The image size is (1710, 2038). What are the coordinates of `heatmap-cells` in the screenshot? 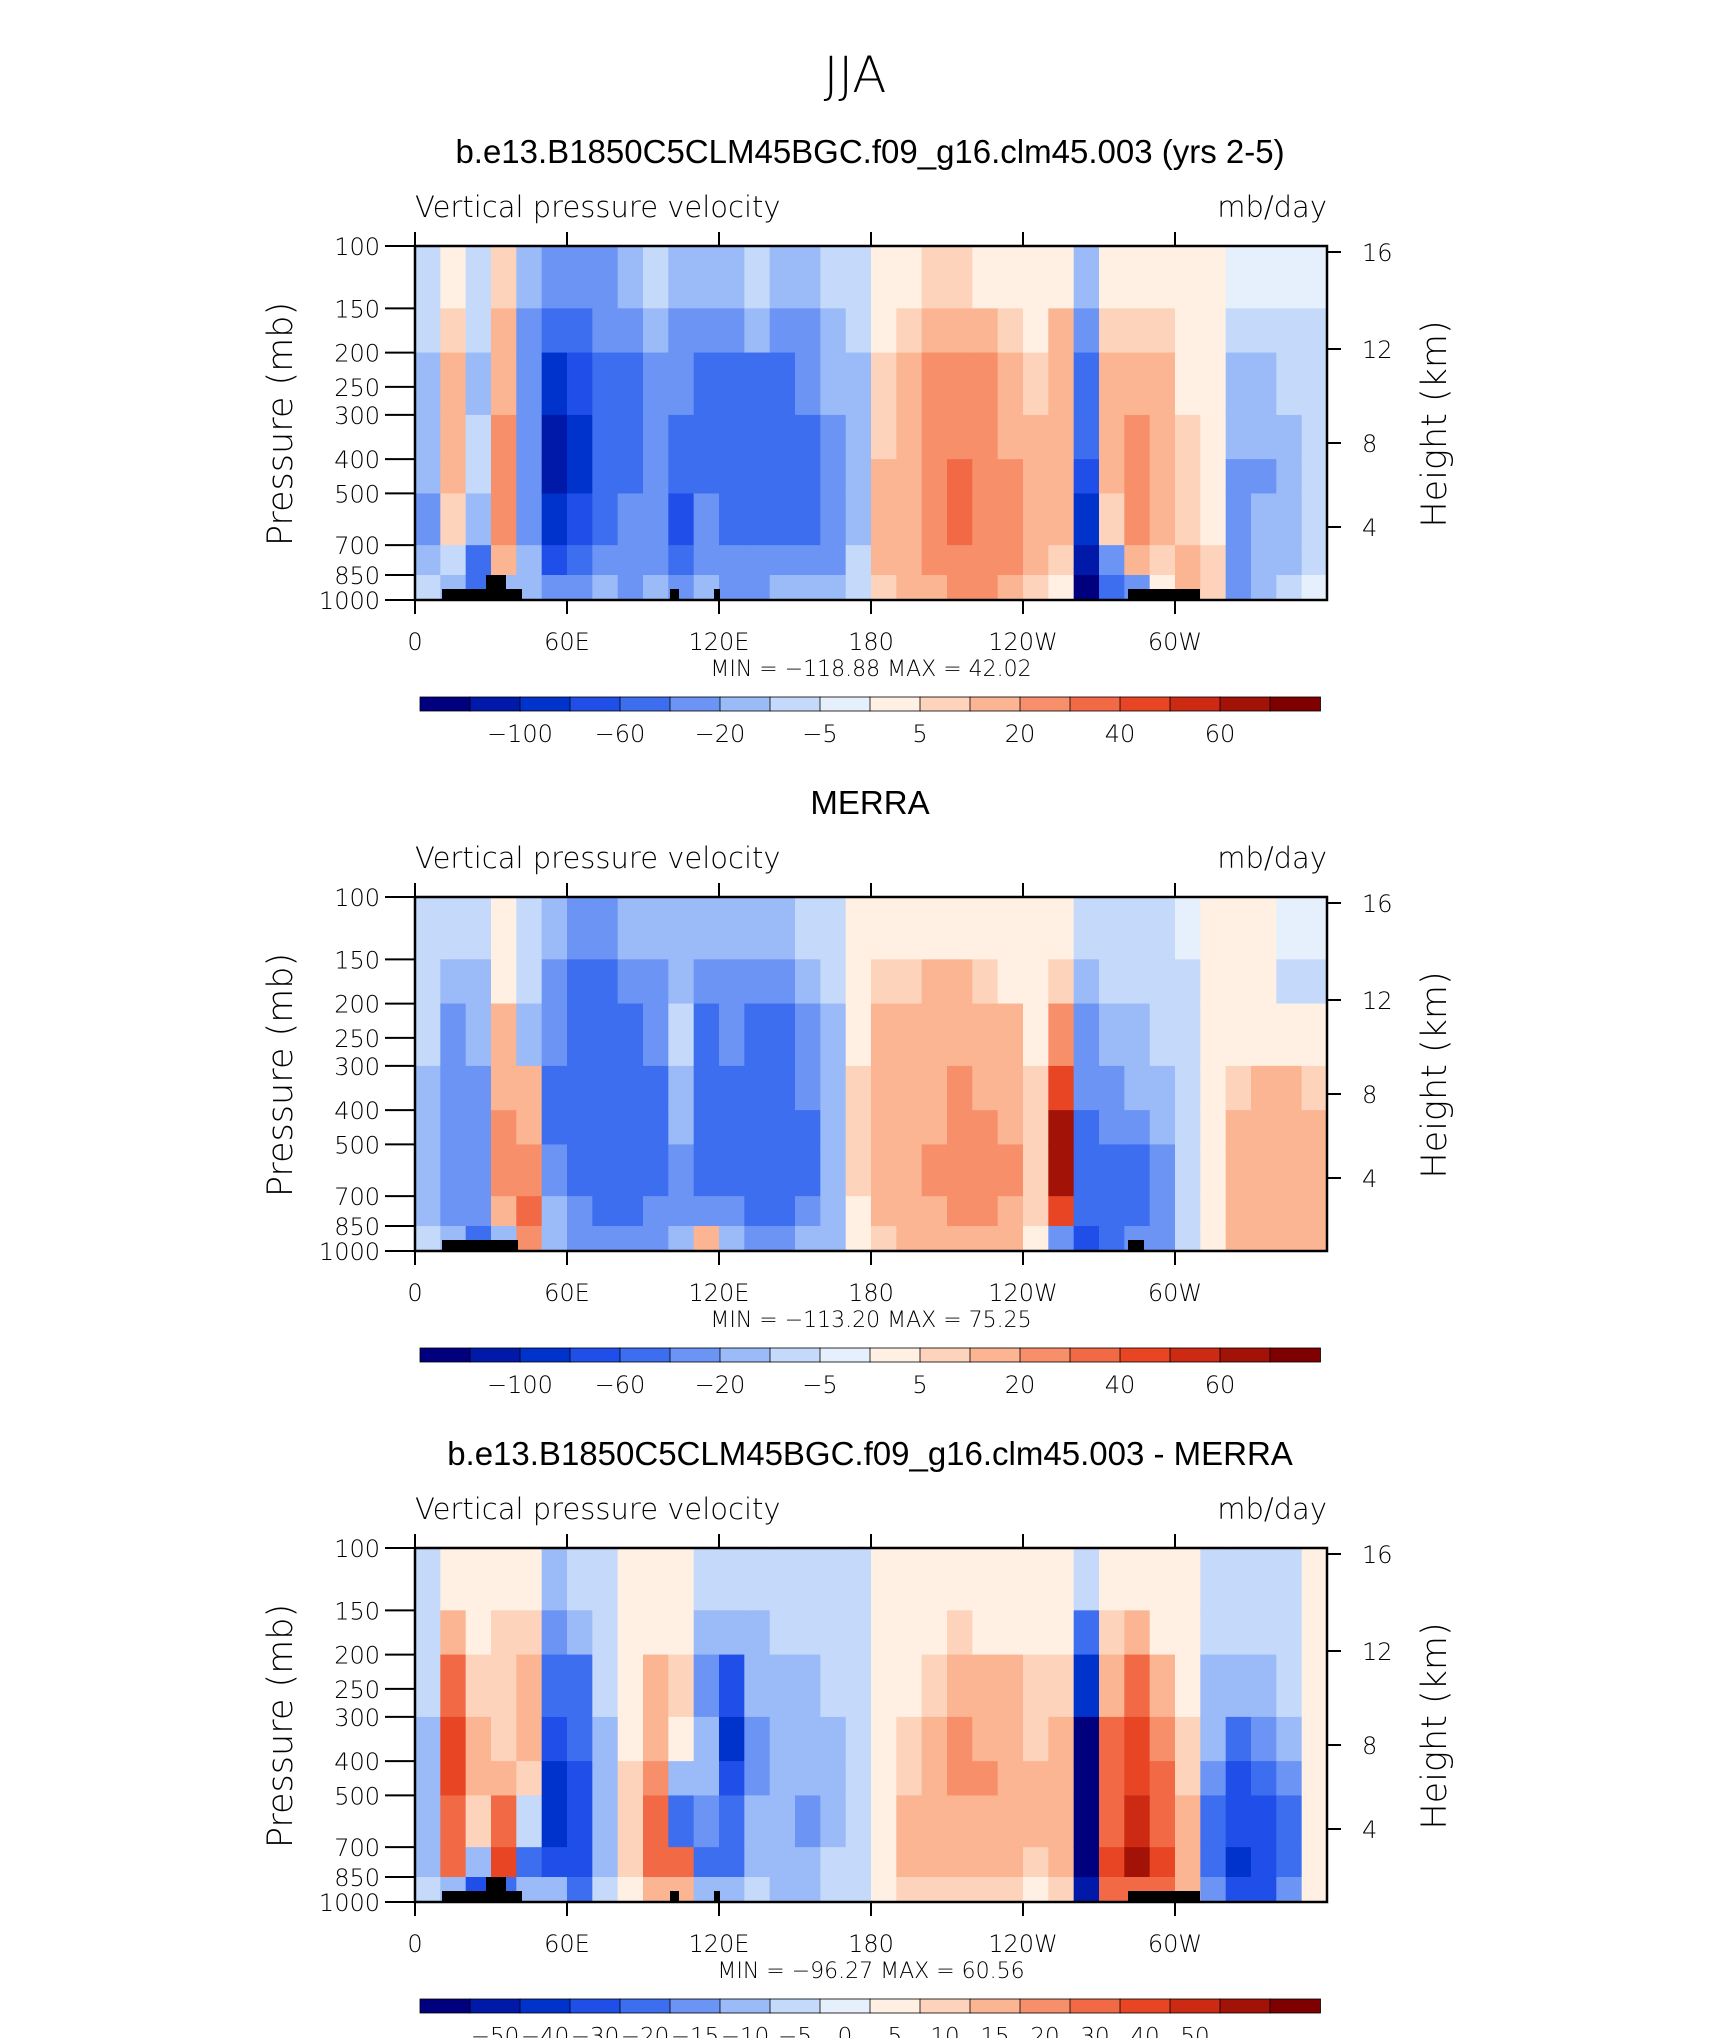 It's located at (871, 1074).